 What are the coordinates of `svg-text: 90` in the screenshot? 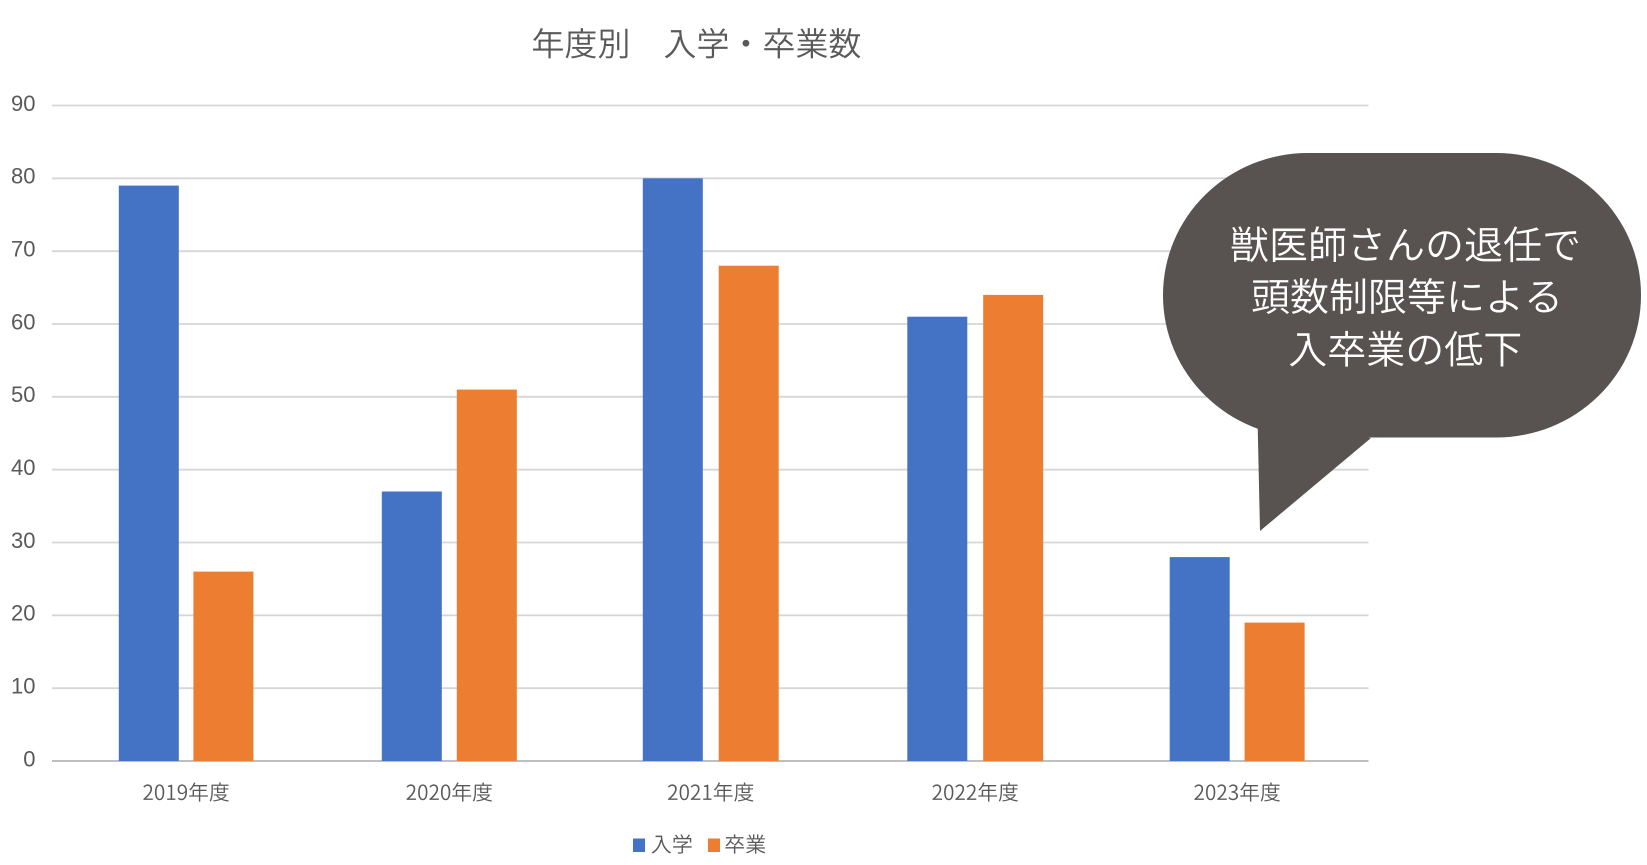 It's located at (23, 103).